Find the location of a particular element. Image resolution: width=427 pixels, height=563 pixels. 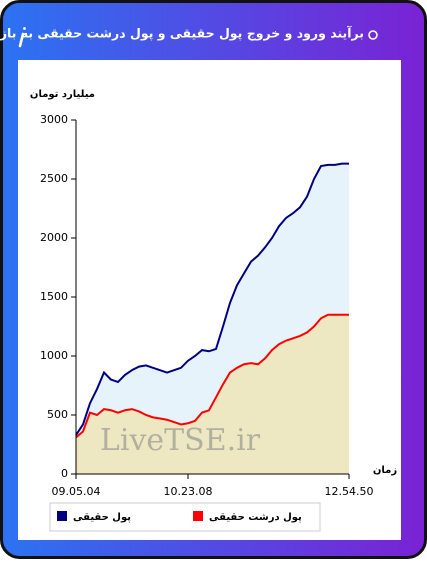

watermark: LiveTSE.ir is located at coordinates (180, 440).